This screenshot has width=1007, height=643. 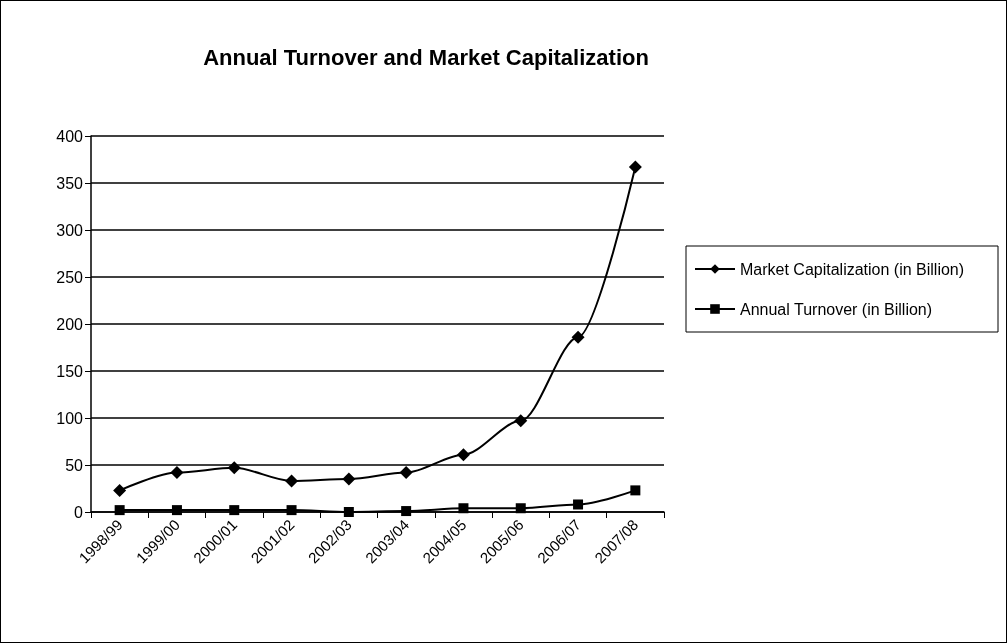 What do you see at coordinates (70, 277) in the screenshot?
I see `y-tick-label: 250` at bounding box center [70, 277].